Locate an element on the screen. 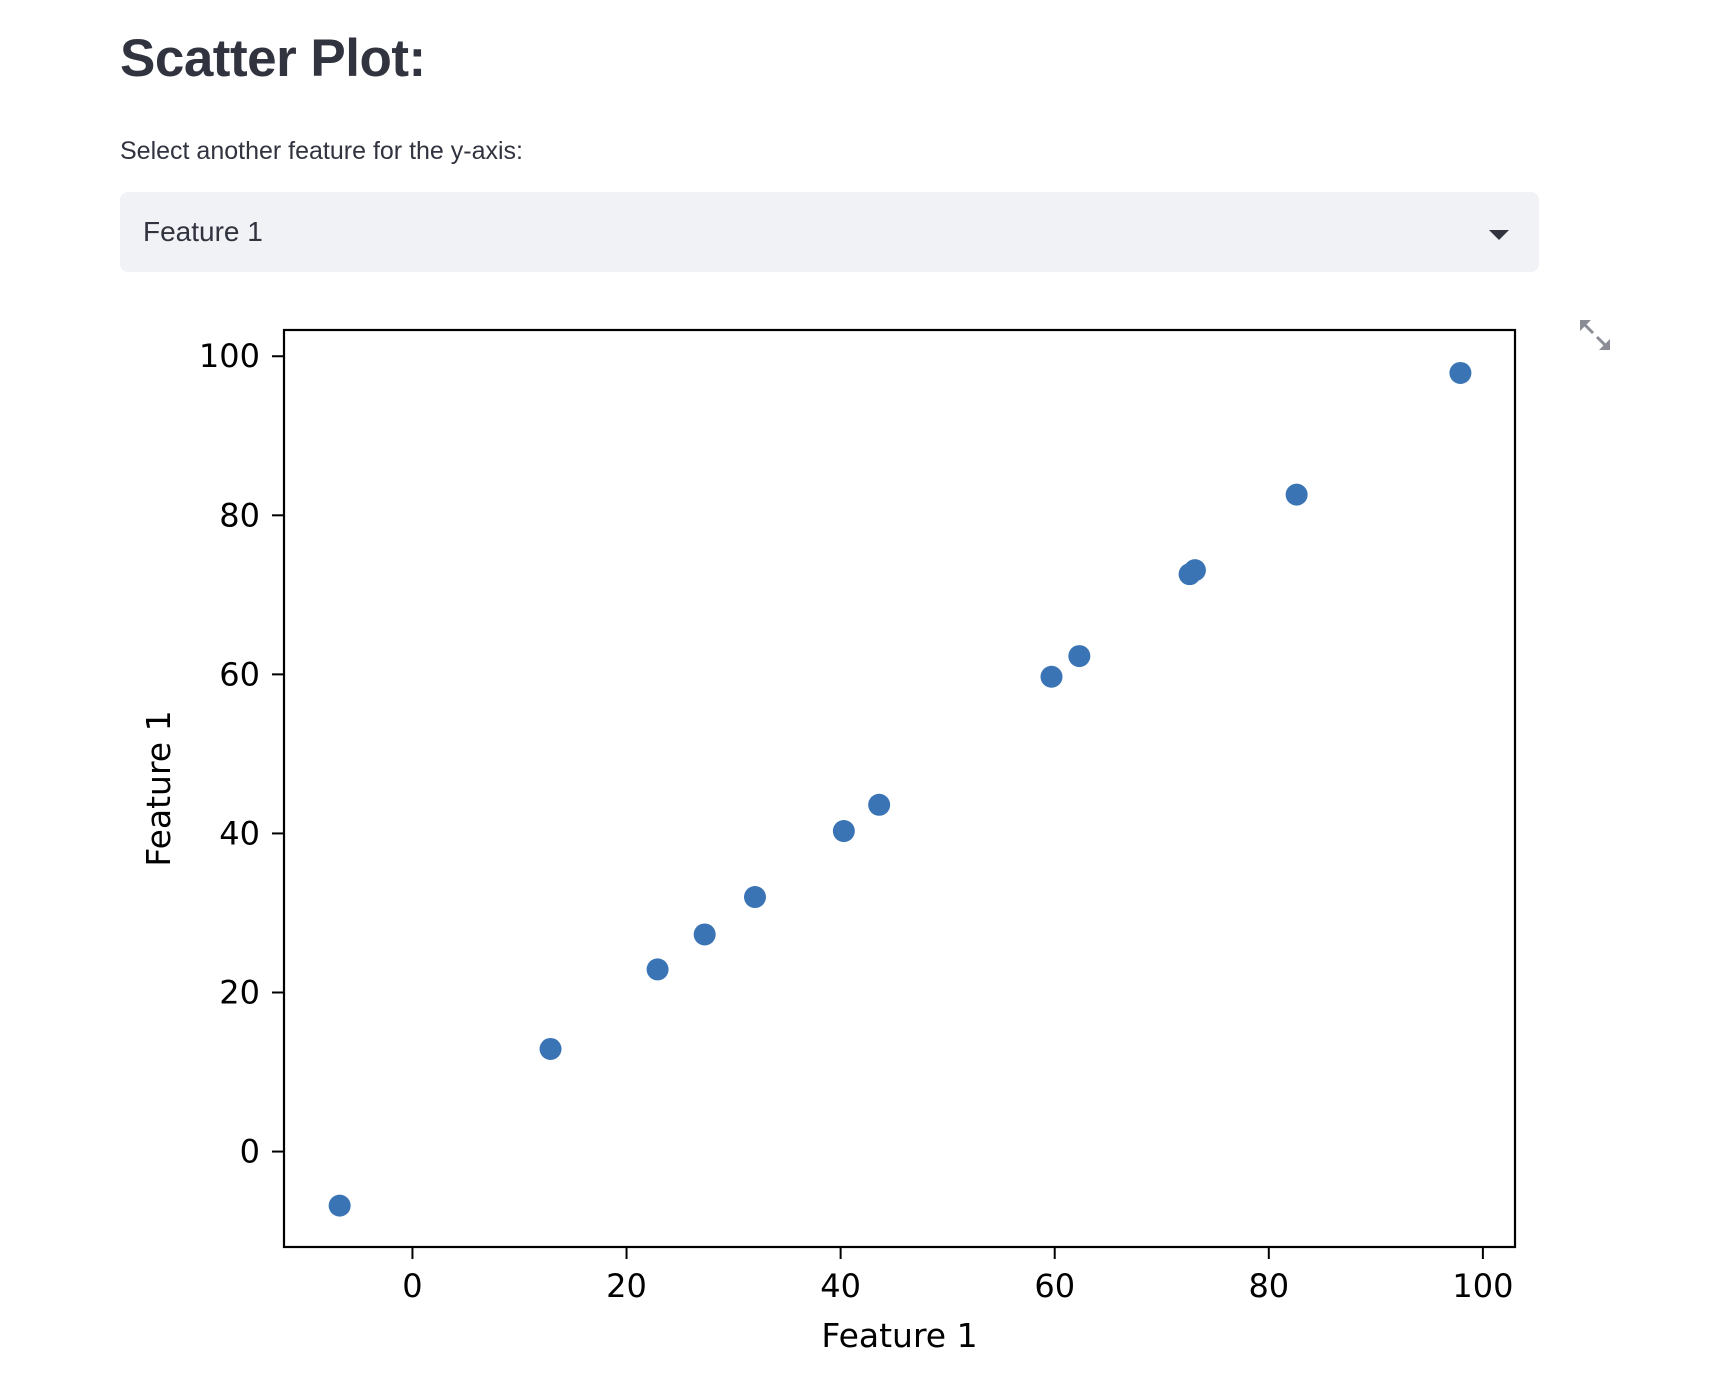 This screenshot has height=1394, width=1728. select-label: Select another feature for the y-axis: is located at coordinates (321, 151).